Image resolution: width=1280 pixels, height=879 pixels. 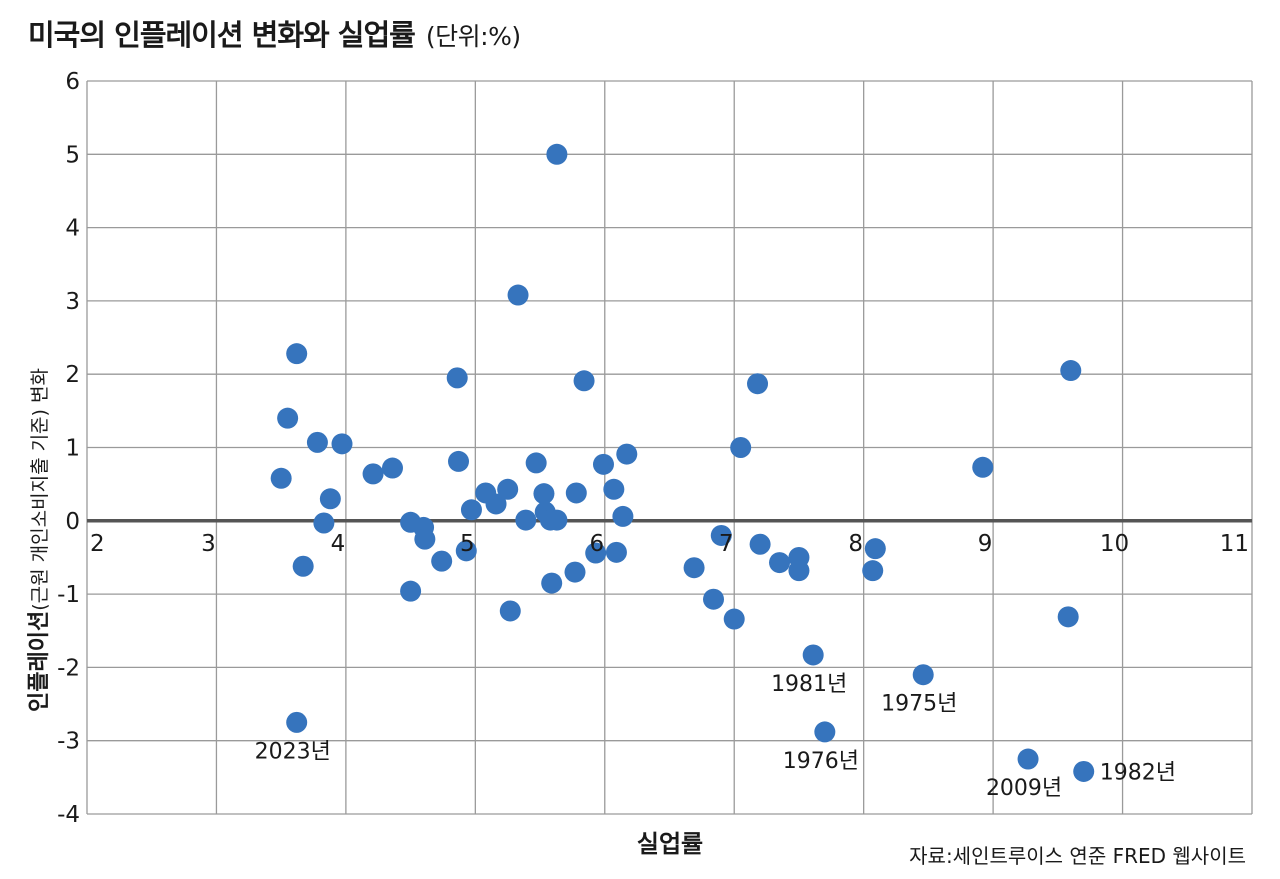 What do you see at coordinates (338, 544) in the screenshot?
I see `x-tick-label: 4` at bounding box center [338, 544].